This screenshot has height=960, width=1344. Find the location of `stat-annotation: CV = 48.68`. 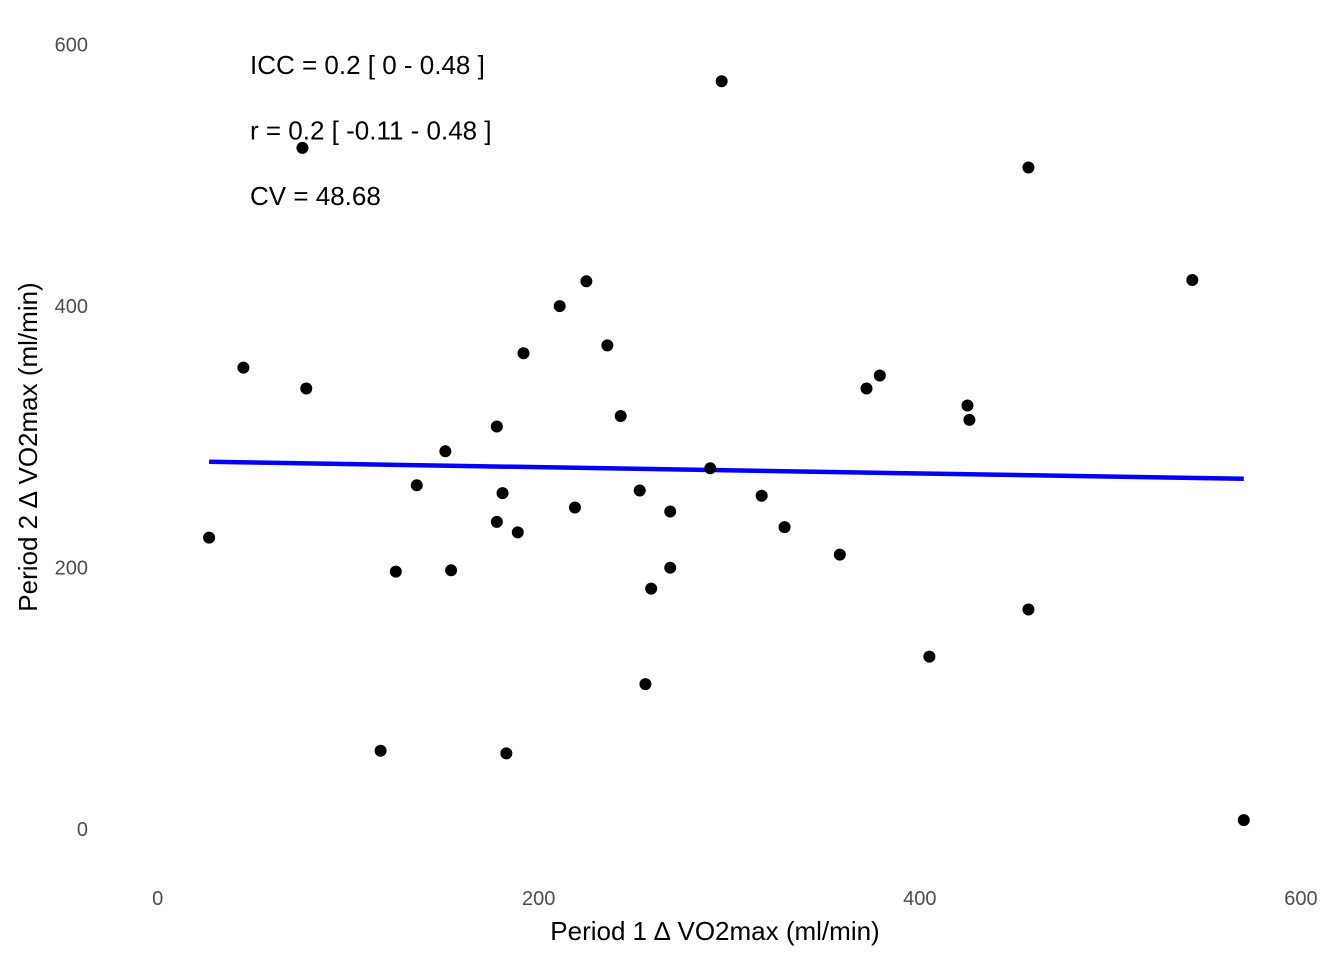

stat-annotation: CV = 48.68 is located at coordinates (315, 196).